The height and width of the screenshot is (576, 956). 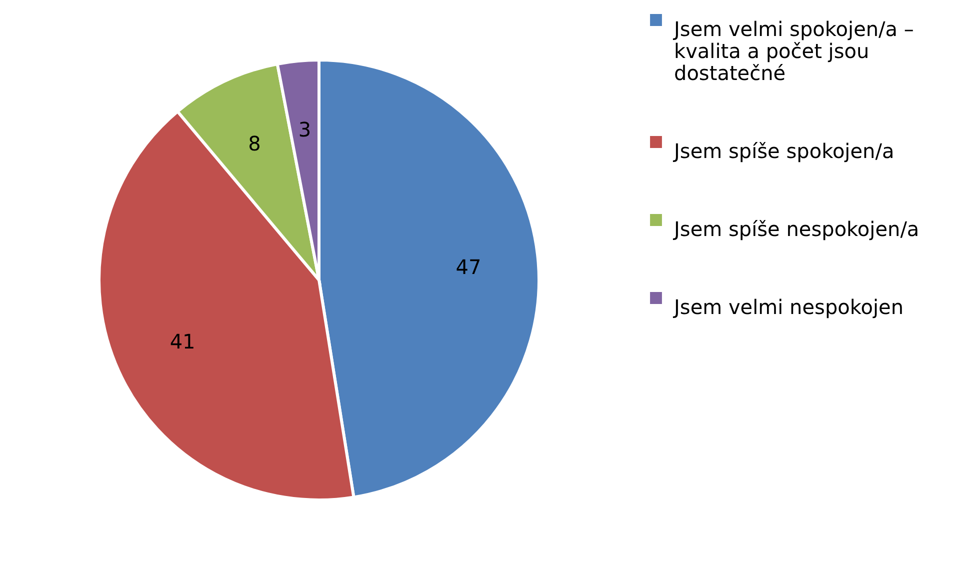 What do you see at coordinates (783, 151) in the screenshot?
I see `legend-label: Jsem spíše spokojen/a` at bounding box center [783, 151].